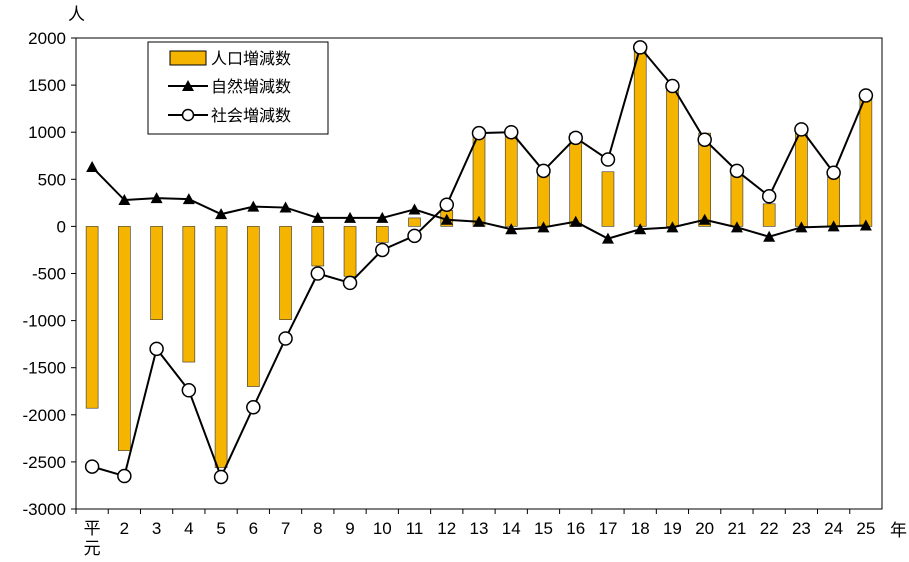 This screenshot has width=909, height=562. Describe the element at coordinates (92, 548) in the screenshot. I see `x-tick-label: 元` at that location.